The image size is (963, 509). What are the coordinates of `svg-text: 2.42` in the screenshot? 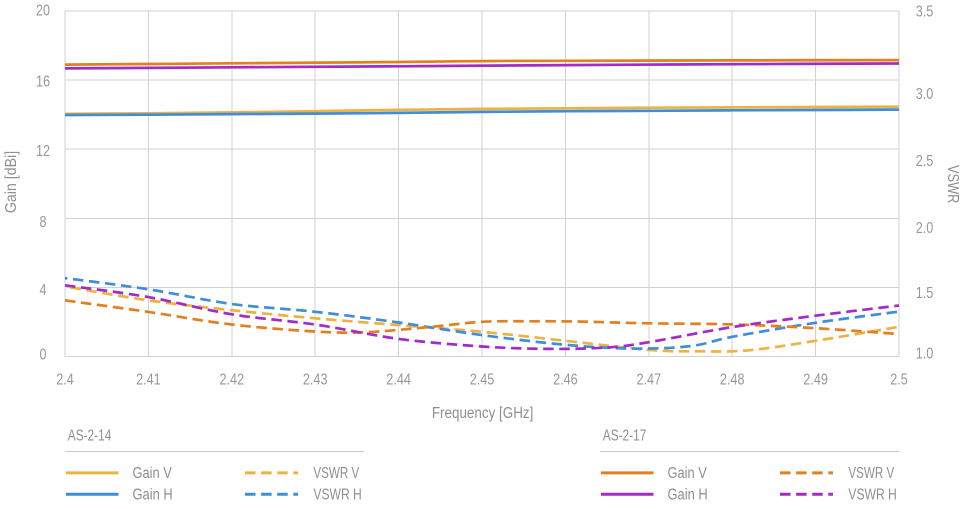 It's located at (232, 379).